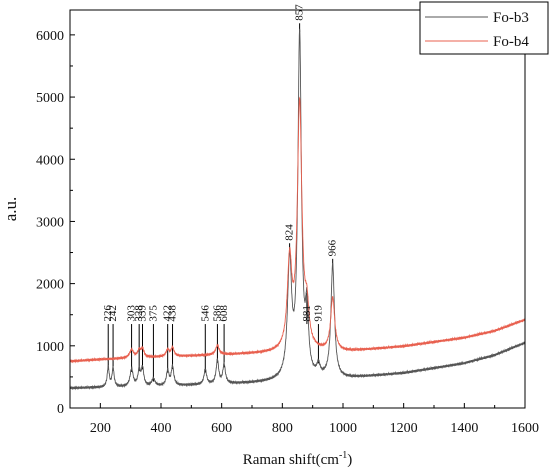  Describe the element at coordinates (10, 209) in the screenshot. I see `y-axis-label: a.u.` at that location.